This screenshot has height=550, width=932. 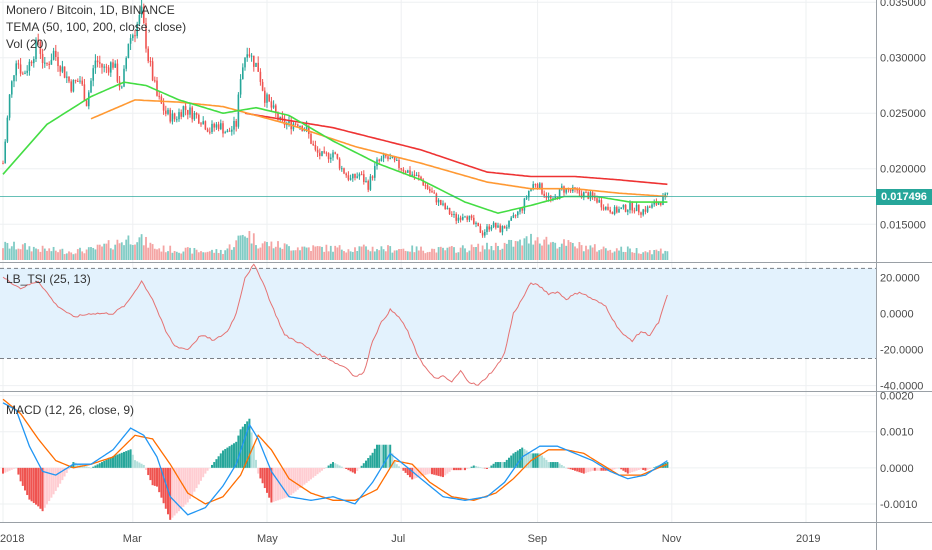 What do you see at coordinates (335, 245) in the screenshot?
I see `volume-bars` at bounding box center [335, 245].